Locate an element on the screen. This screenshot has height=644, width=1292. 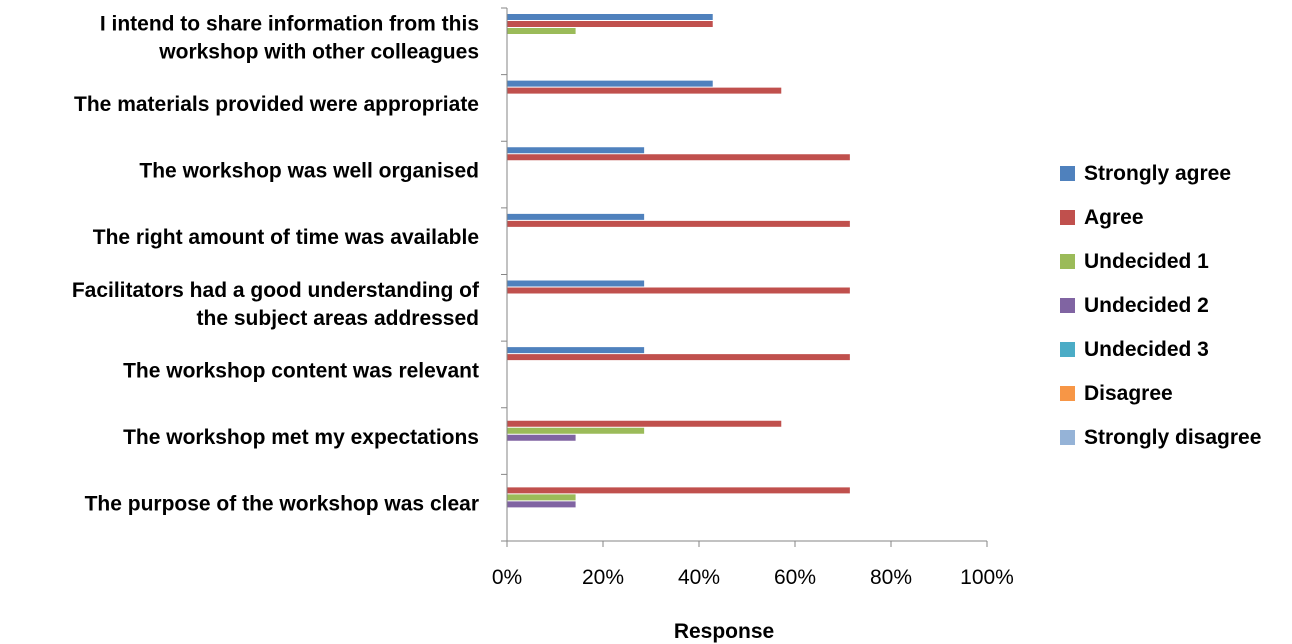
x-tick-label: 100% is located at coordinates (987, 577).